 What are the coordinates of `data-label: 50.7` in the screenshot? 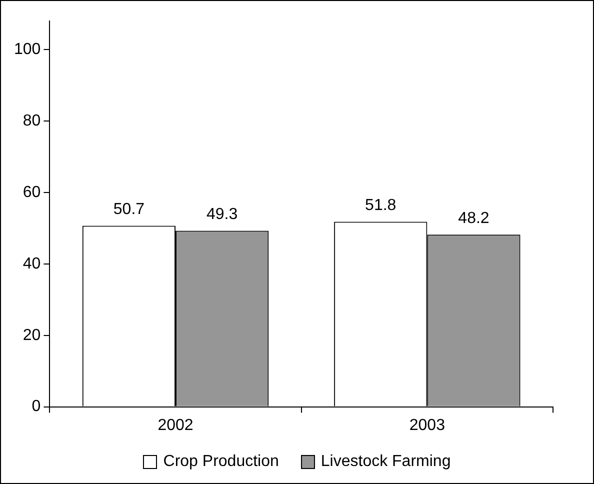 It's located at (129, 209).